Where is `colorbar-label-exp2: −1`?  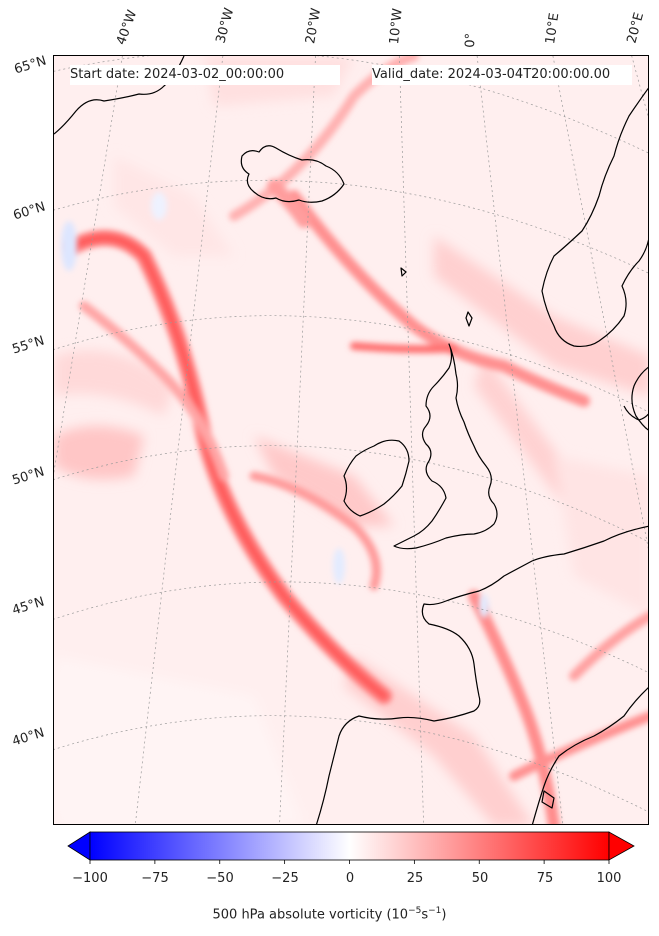
colorbar-label-exp2: −1 is located at coordinates (435, 911).